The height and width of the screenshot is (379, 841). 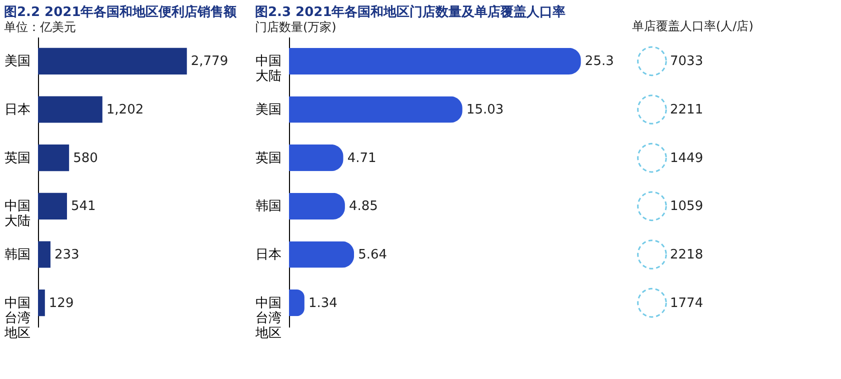 I want to click on data-label: 580, so click(x=85, y=158).